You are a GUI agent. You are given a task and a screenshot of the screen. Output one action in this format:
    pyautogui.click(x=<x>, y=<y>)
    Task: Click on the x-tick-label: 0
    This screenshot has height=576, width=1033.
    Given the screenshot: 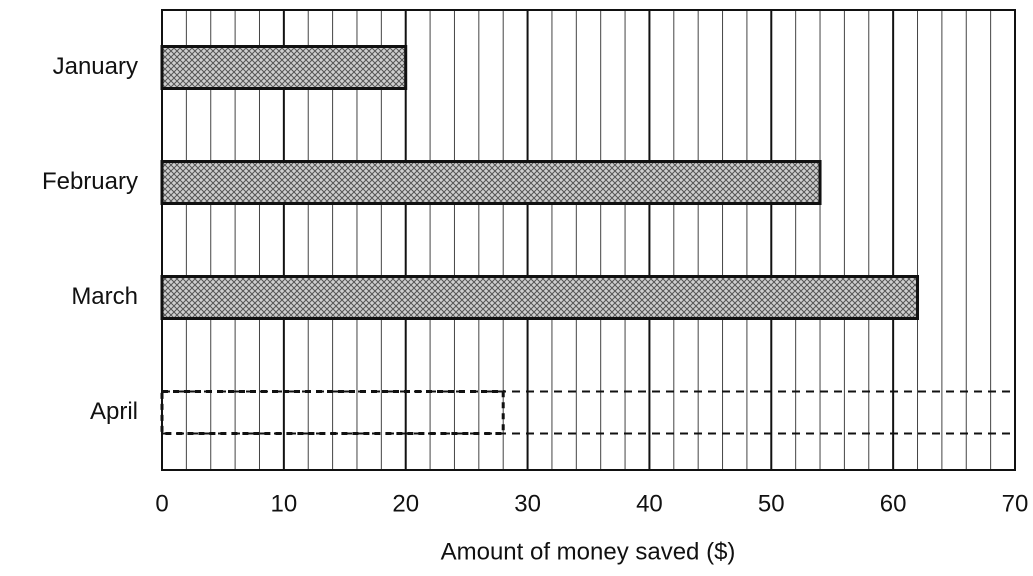 What is the action you would take?
    pyautogui.click(x=161, y=503)
    